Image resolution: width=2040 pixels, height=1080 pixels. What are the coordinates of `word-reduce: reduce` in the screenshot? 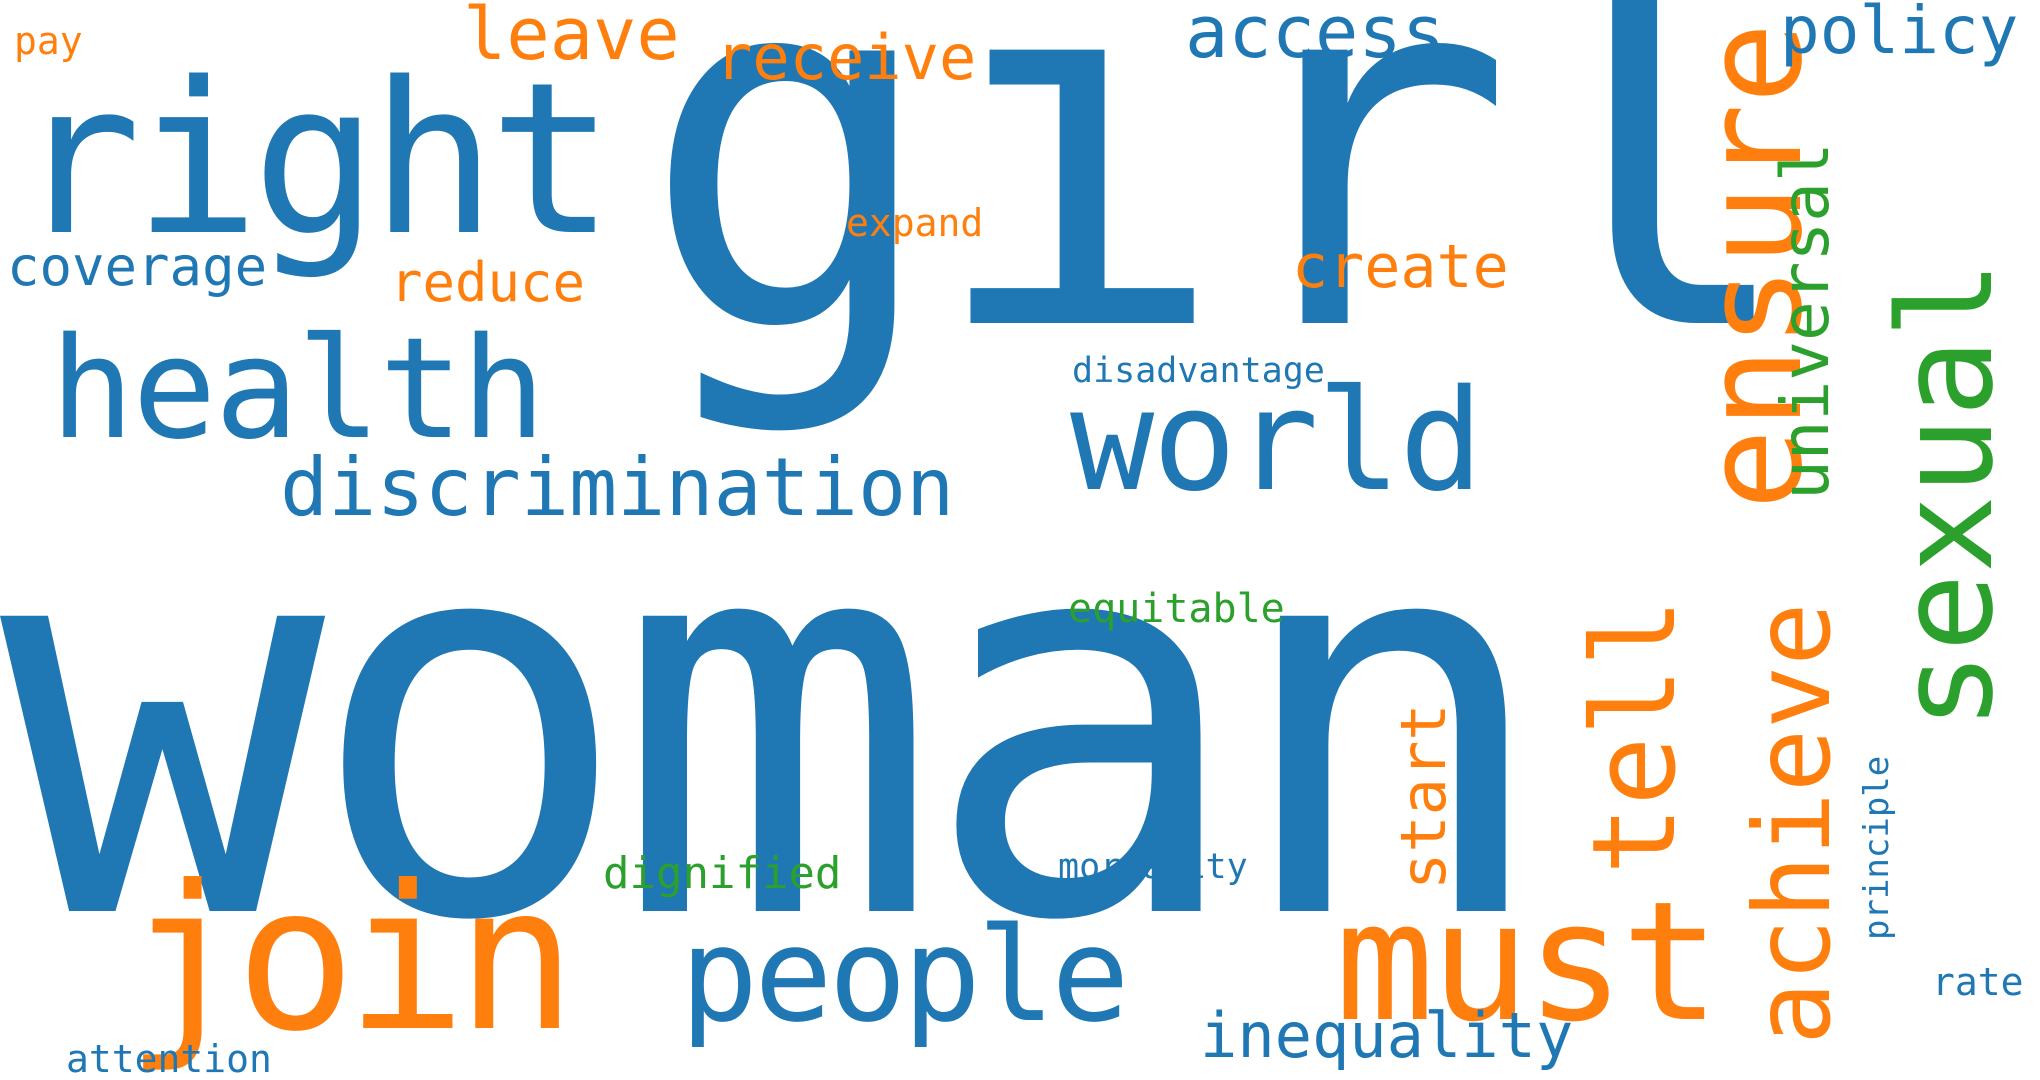 It's located at (488, 282).